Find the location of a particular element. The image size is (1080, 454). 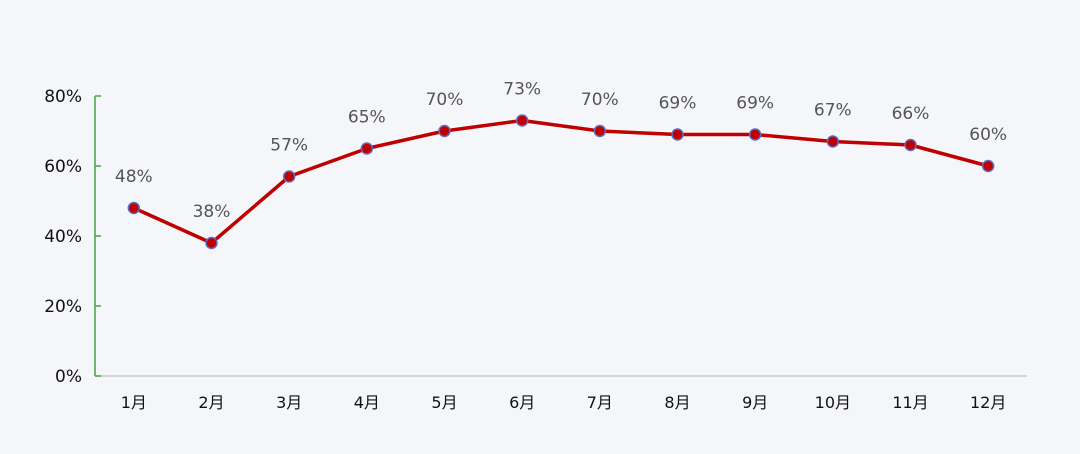

data-label: 38% is located at coordinates (212, 212).